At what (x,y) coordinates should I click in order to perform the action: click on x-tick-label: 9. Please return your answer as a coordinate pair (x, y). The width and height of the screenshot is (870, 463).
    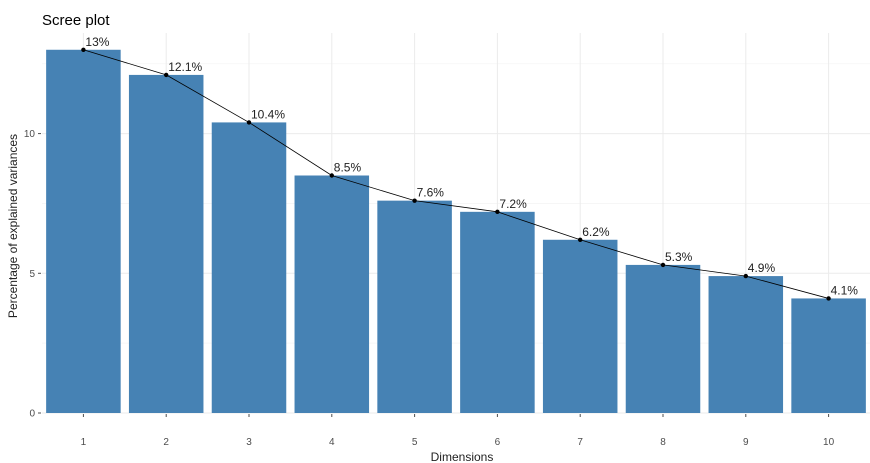
    Looking at the image, I should click on (746, 442).